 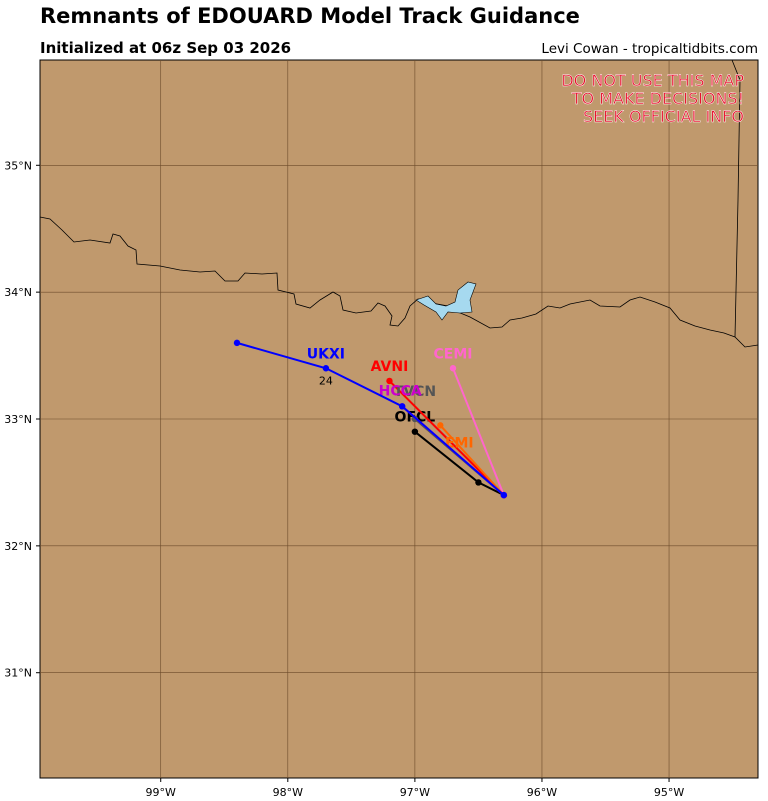 What do you see at coordinates (18, 165) in the screenshot?
I see `y-tick-label: 35°N` at bounding box center [18, 165].